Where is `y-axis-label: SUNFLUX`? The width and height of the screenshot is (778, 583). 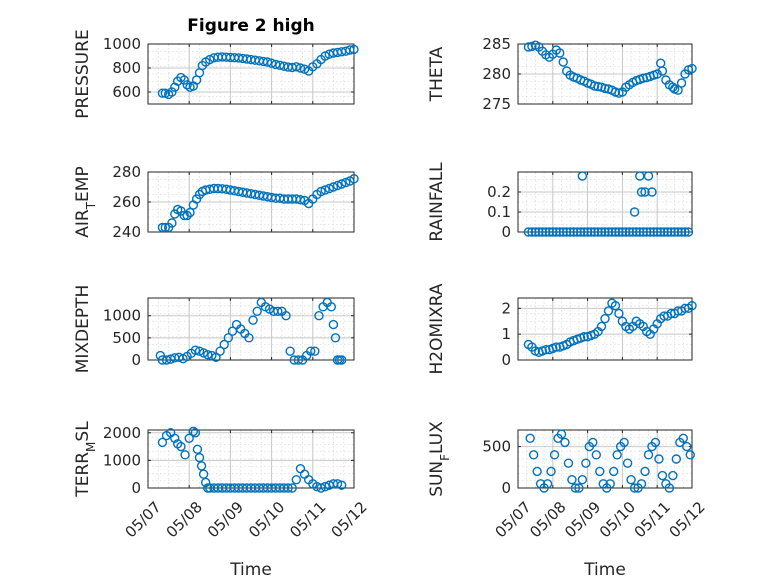
y-axis-label: SUNFLUX is located at coordinates (439, 459).